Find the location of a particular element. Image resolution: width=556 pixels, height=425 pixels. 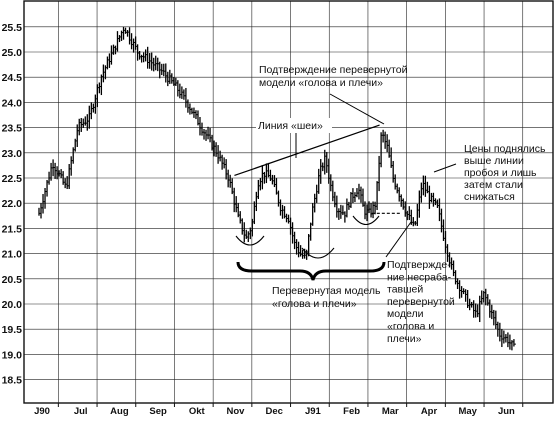

annotation-line: Перевернутая модель is located at coordinates (326, 291).